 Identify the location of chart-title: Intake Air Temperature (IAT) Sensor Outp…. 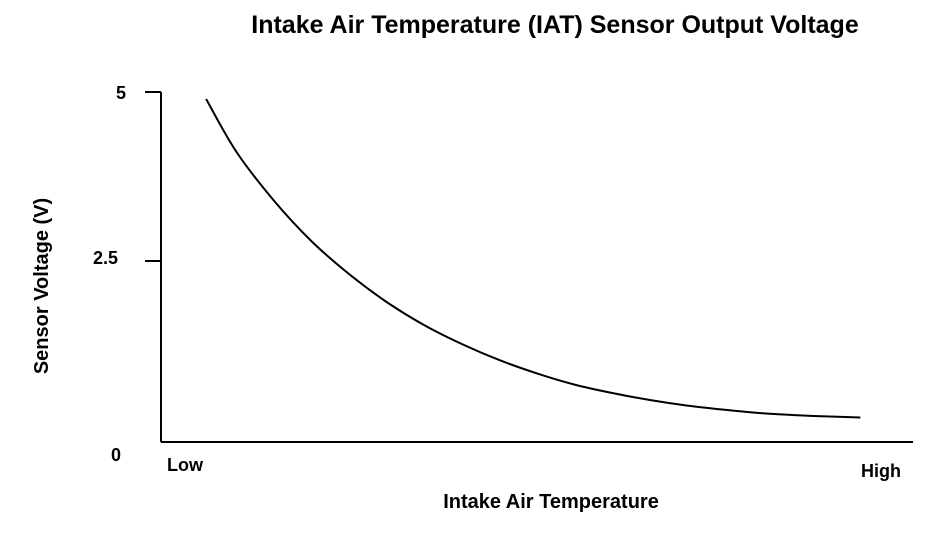
(555, 25).